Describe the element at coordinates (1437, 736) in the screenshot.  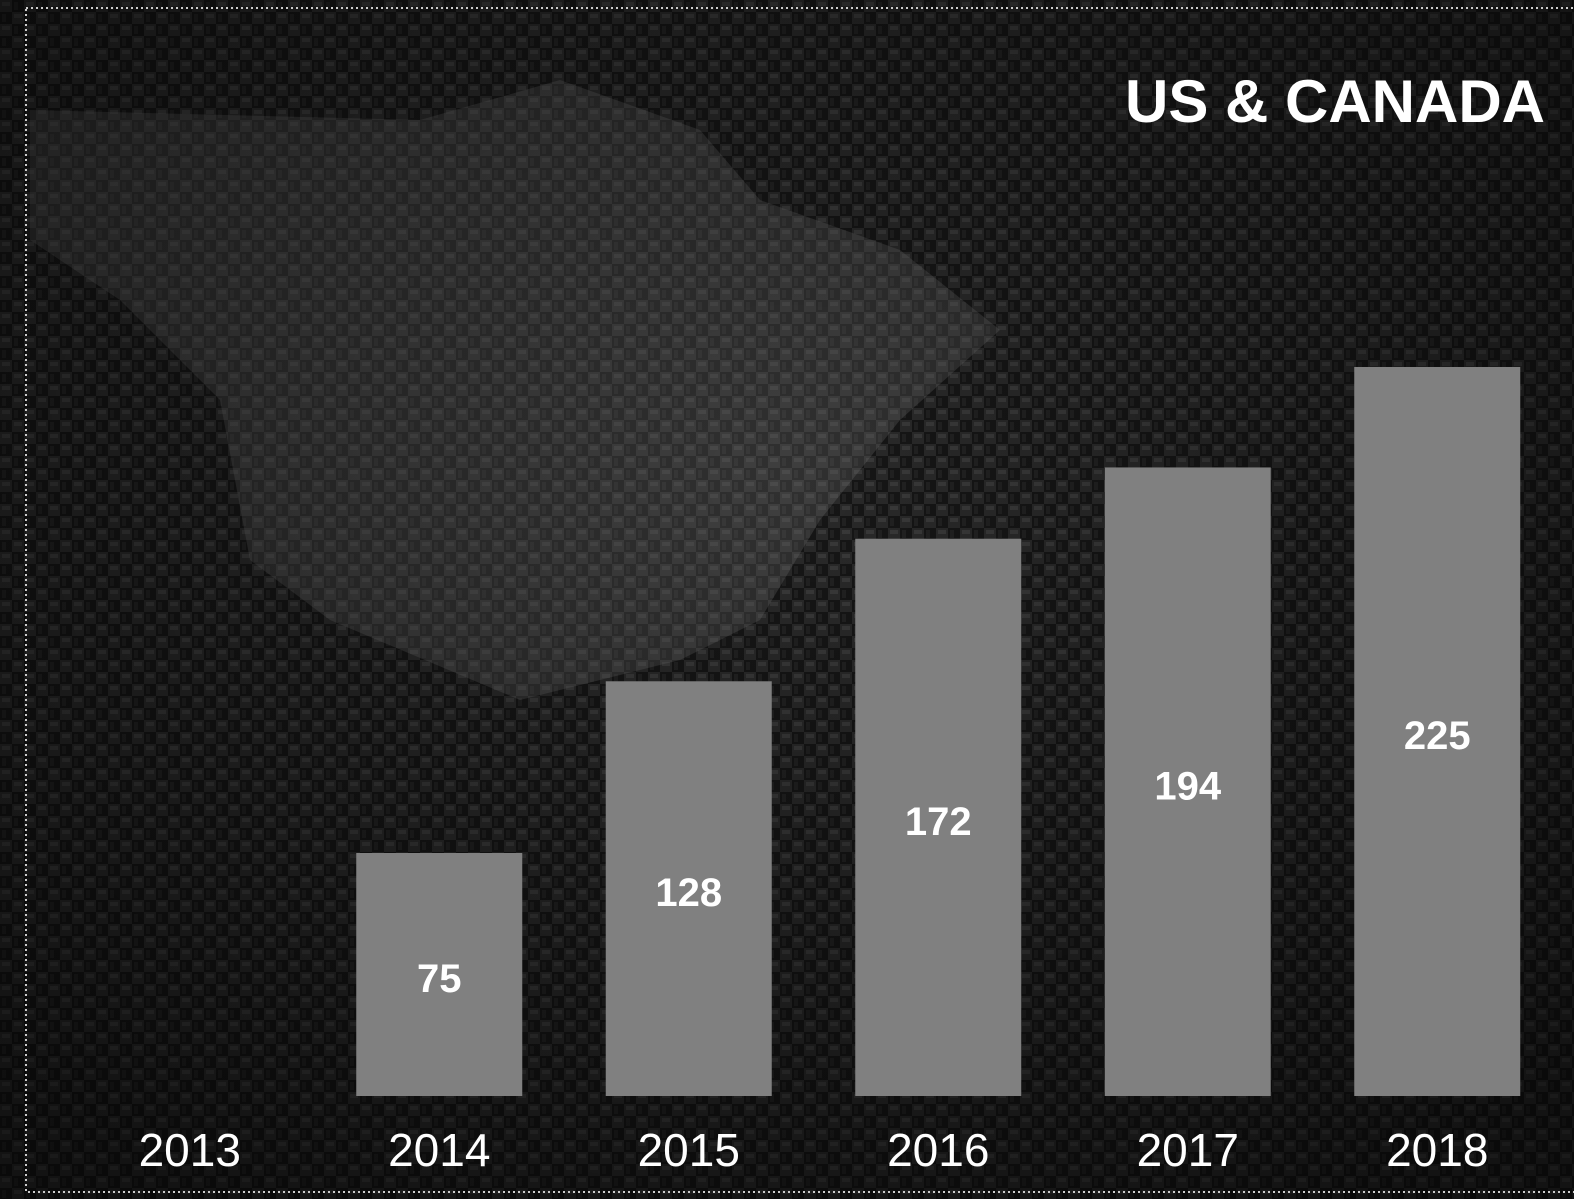
I see `data-label: 225` at that location.